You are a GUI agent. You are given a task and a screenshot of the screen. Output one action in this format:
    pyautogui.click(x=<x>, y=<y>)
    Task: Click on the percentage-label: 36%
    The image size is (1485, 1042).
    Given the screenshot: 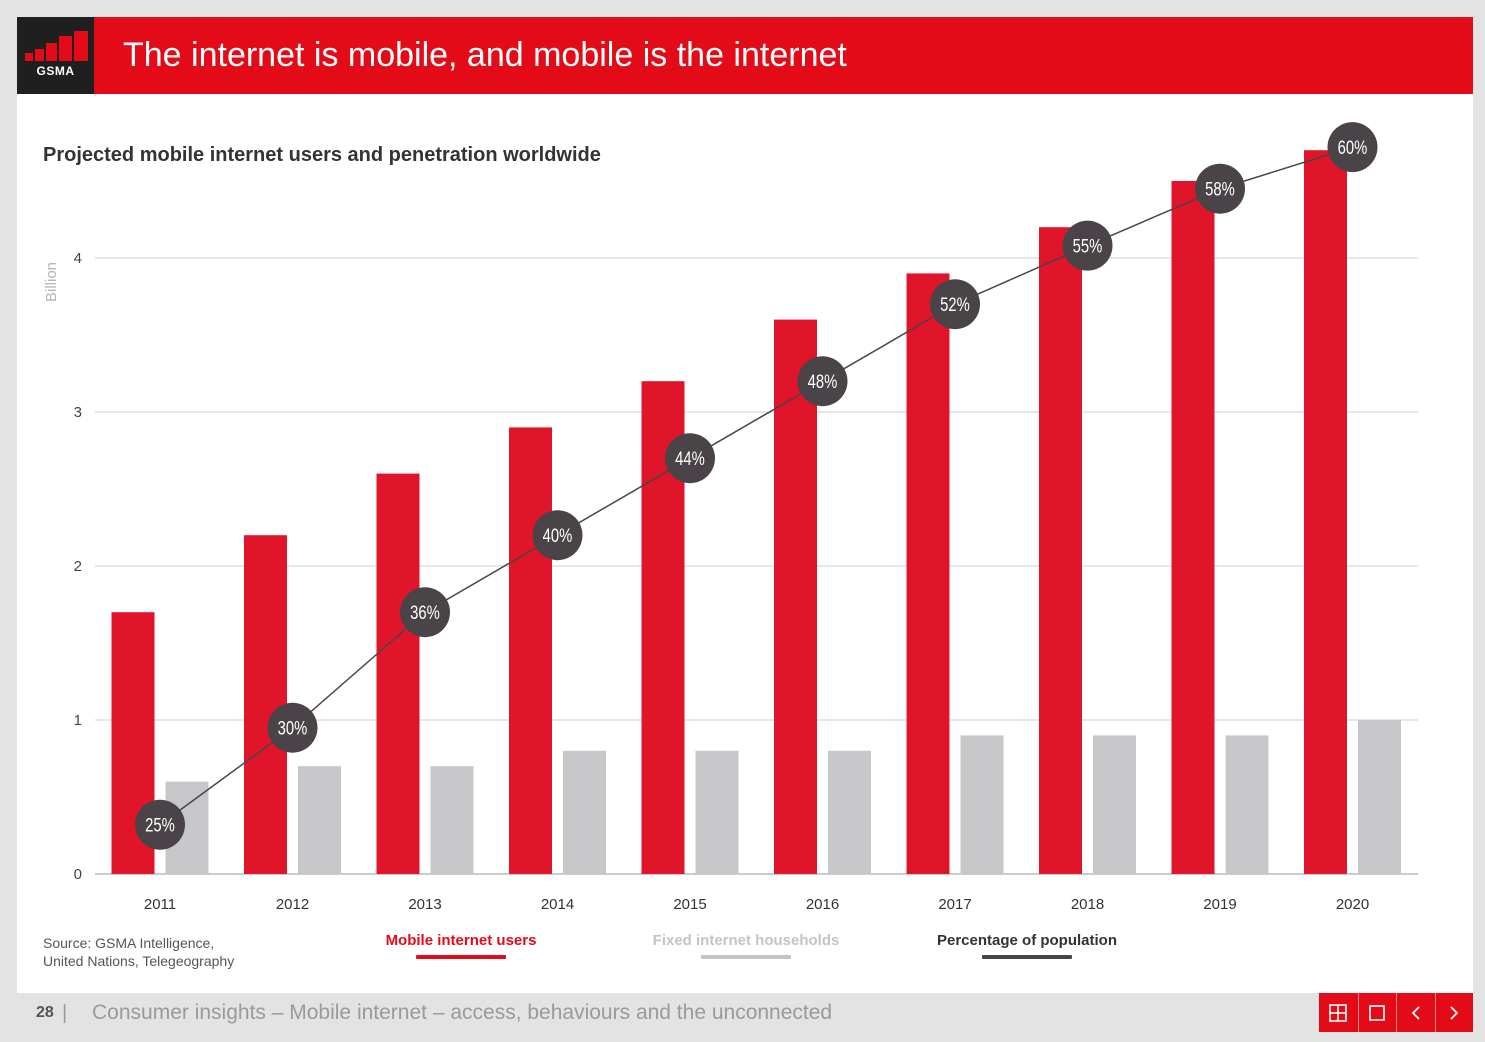 What is the action you would take?
    pyautogui.click(x=425, y=612)
    